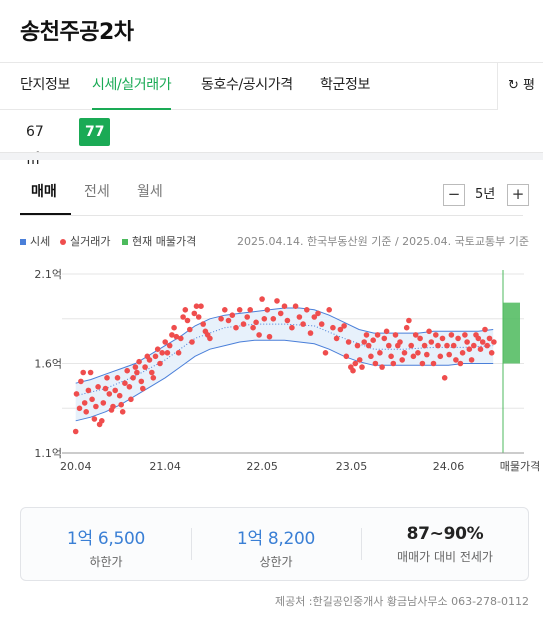  I want to click on summary-high-label: 상한가, so click(276, 562).